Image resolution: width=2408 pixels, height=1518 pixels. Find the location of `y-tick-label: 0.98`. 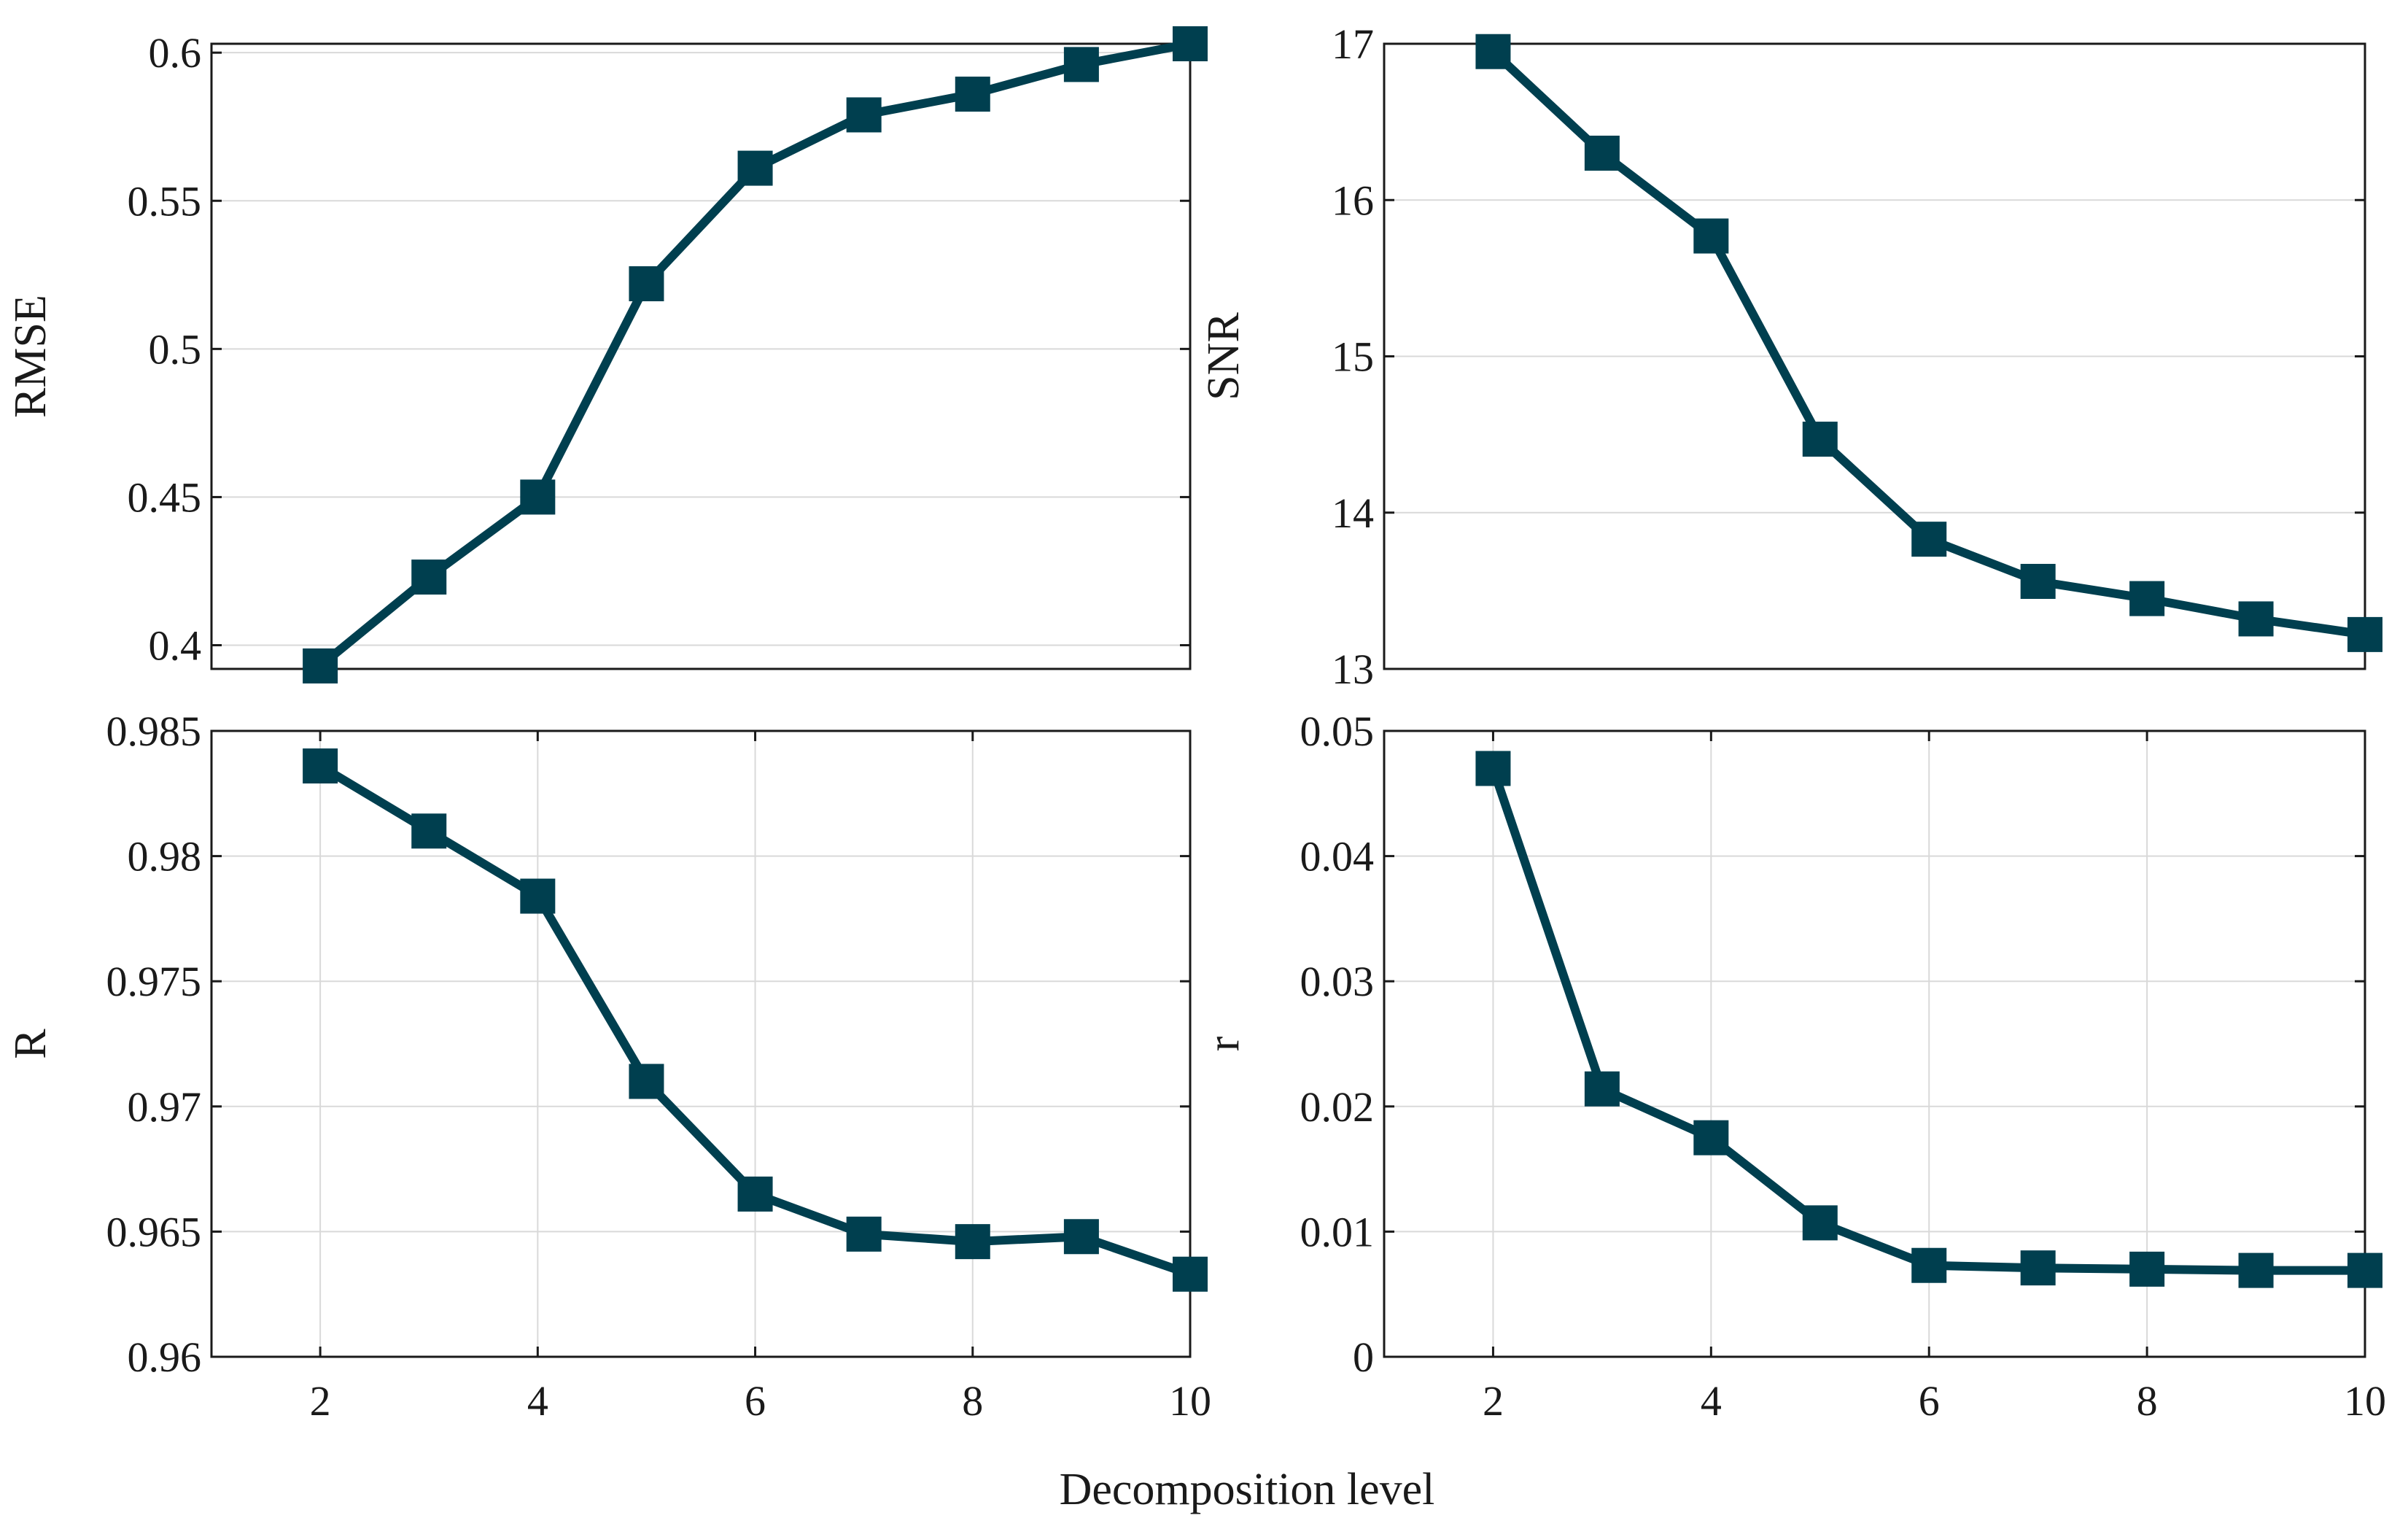

y-tick-label: 0.98 is located at coordinates (165, 856).